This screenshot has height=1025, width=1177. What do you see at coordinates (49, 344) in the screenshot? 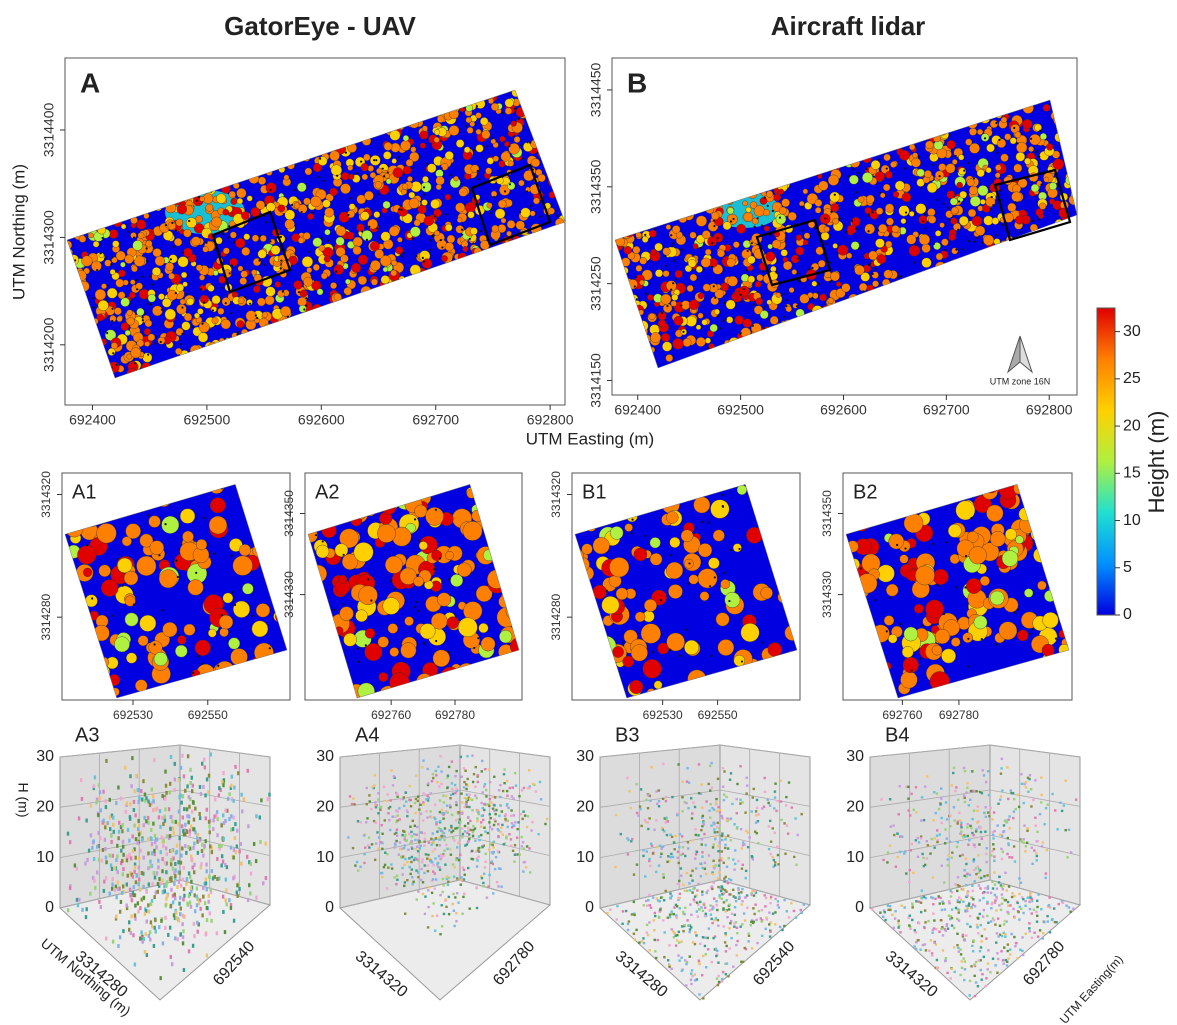
I see `y-tick-label: 3314200` at bounding box center [49, 344].